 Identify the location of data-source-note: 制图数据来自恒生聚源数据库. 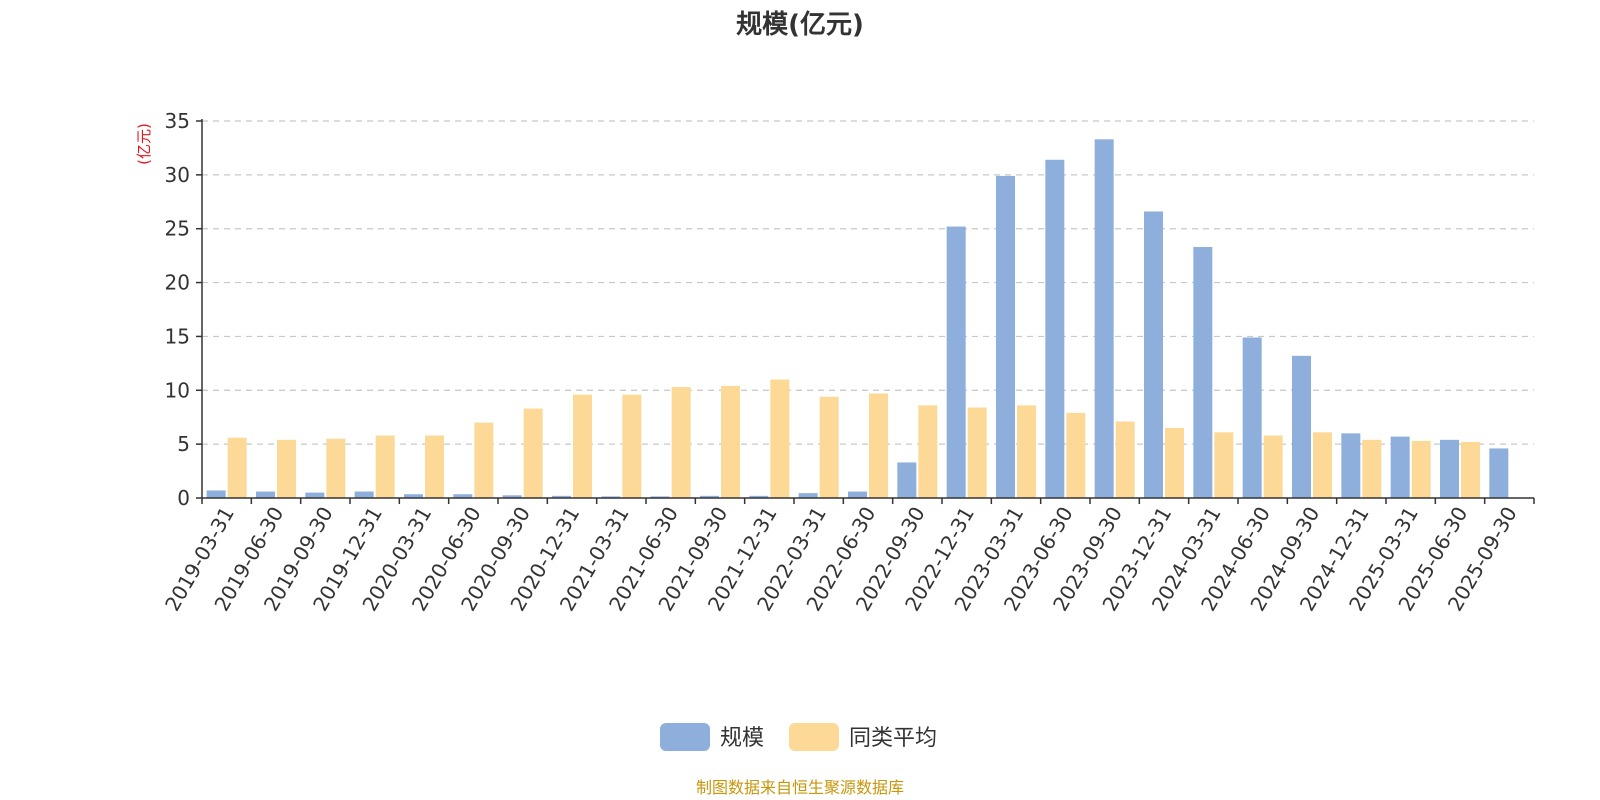
(800, 787).